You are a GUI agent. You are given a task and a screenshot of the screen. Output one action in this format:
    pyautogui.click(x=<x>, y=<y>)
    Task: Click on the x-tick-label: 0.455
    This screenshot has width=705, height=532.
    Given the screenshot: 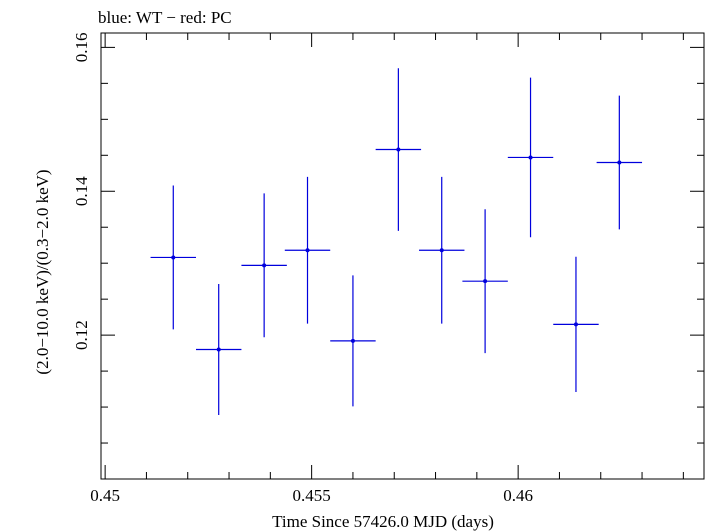 What is the action you would take?
    pyautogui.click(x=312, y=495)
    